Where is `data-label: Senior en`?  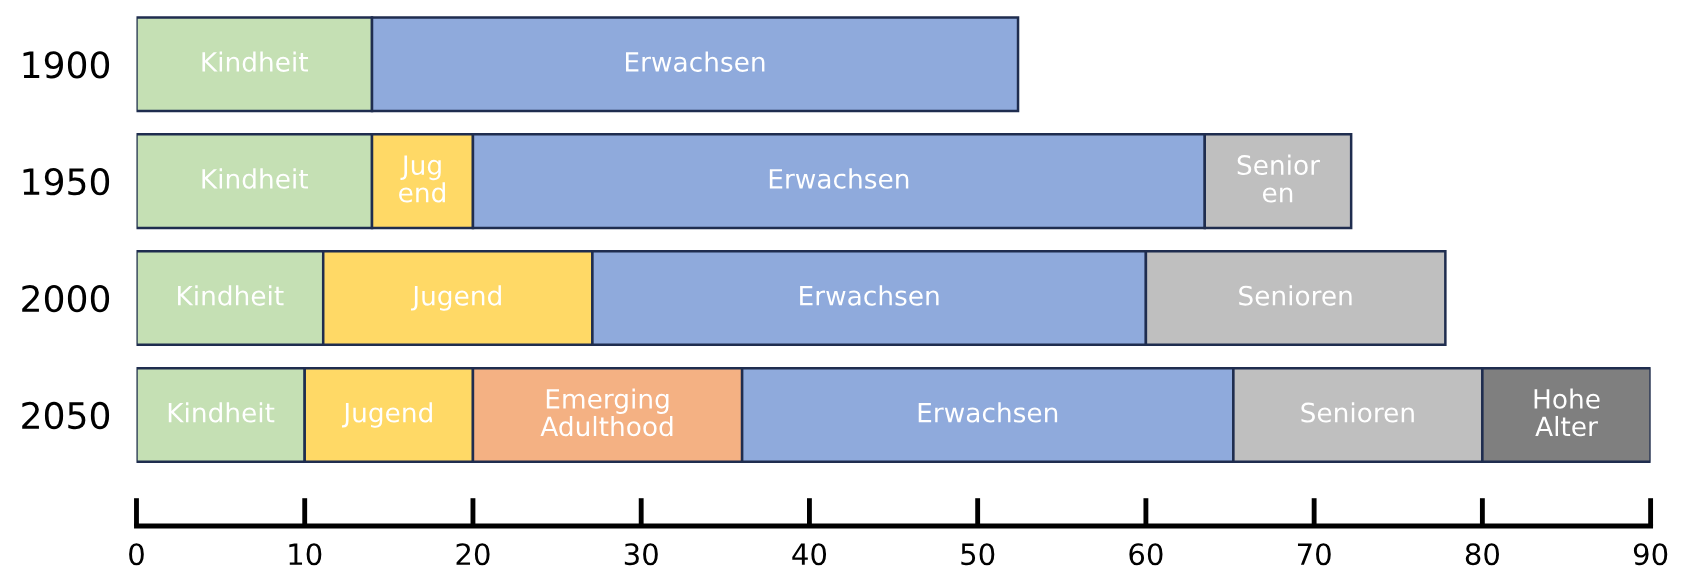 data-label: Senior en is located at coordinates (1278, 178).